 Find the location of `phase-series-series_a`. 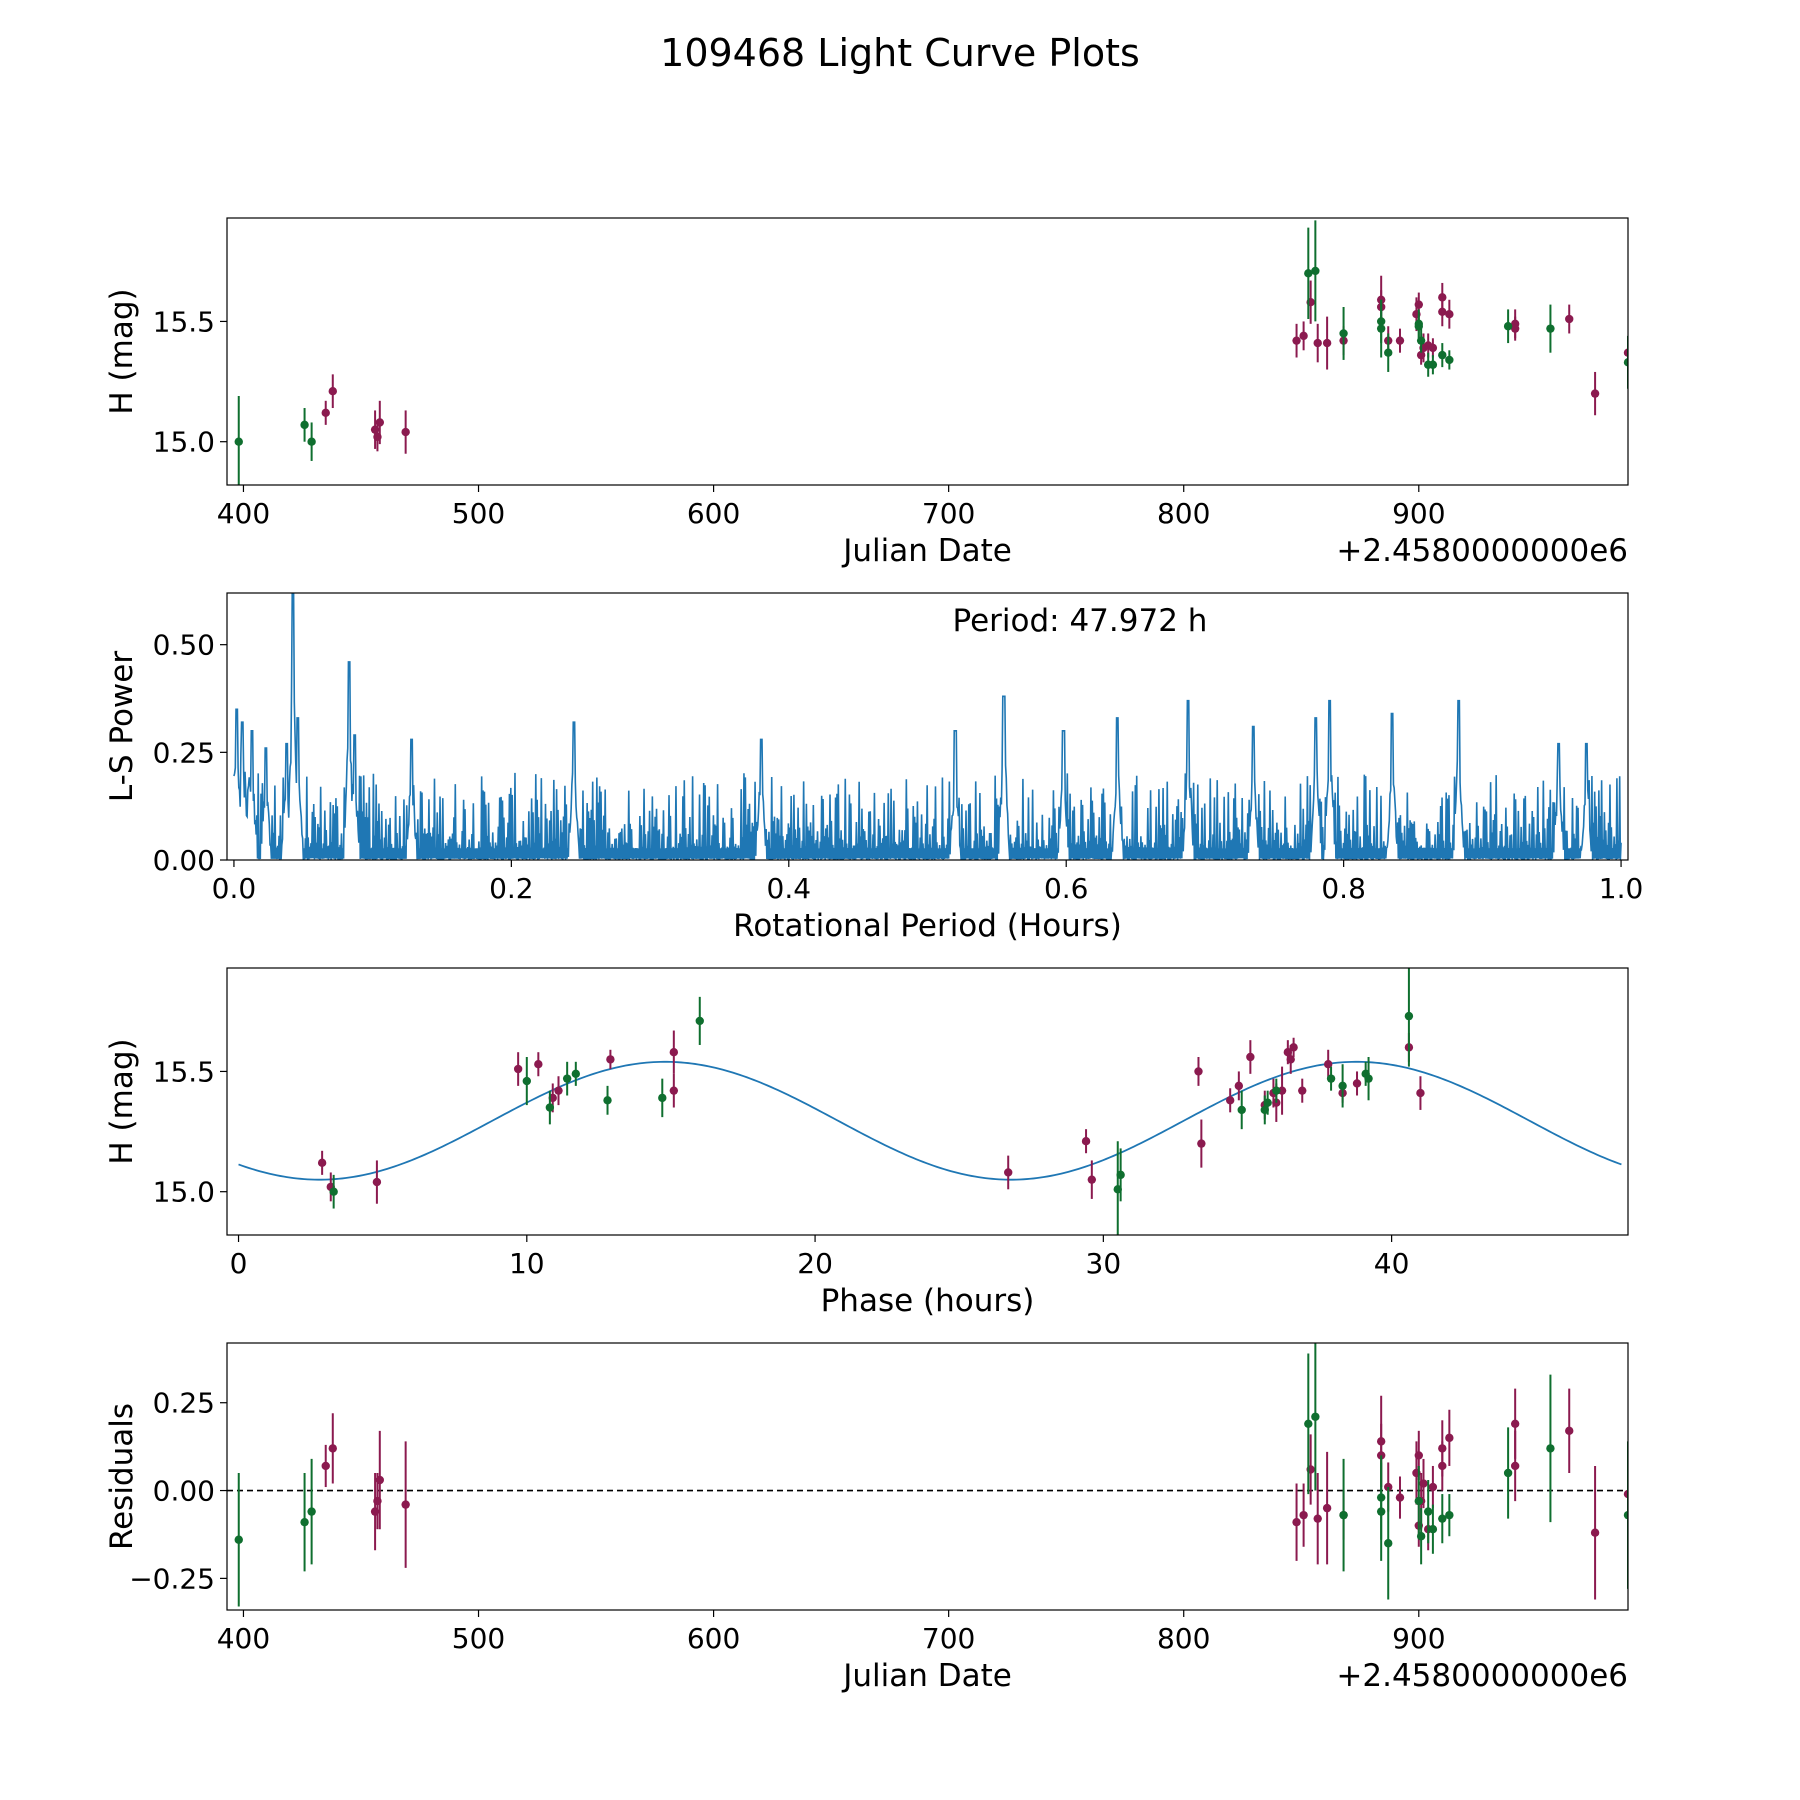

phase-series-series_a is located at coordinates (871, 1117).